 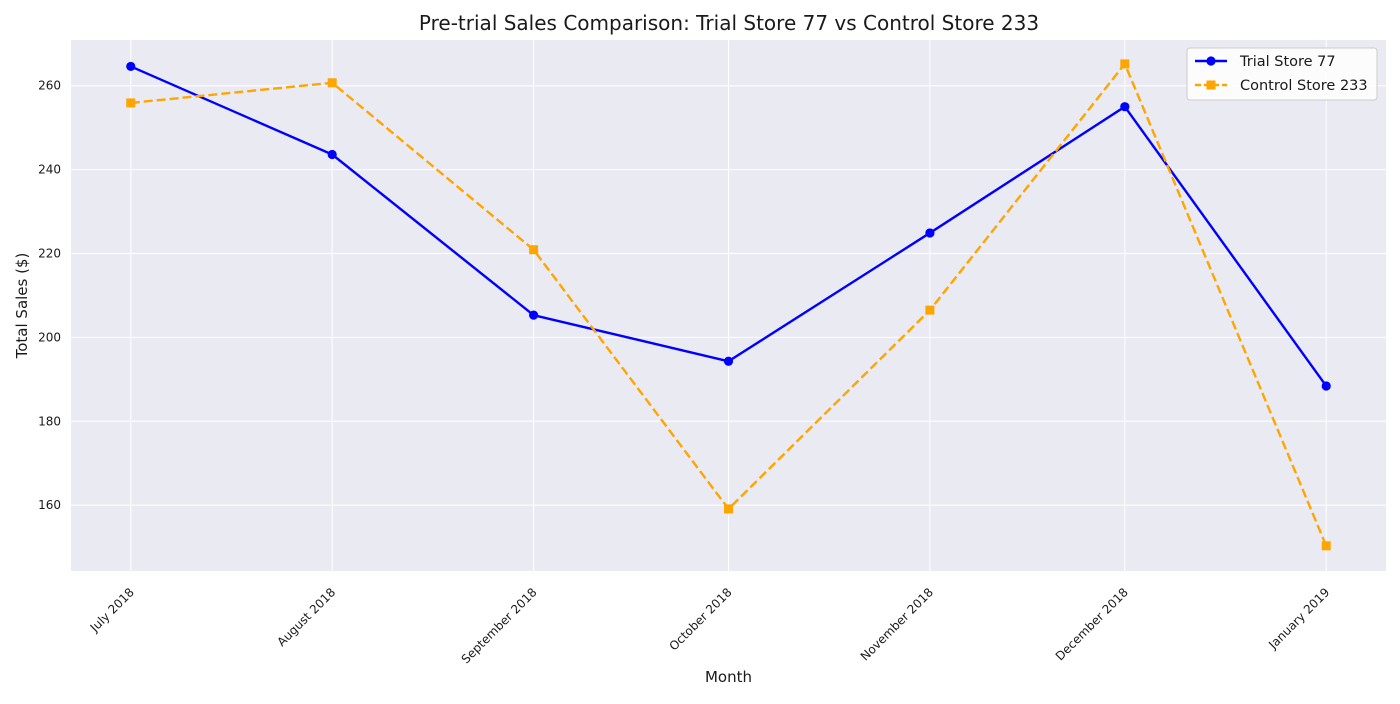 What do you see at coordinates (49, 170) in the screenshot?
I see `y-tick-label-4: 240` at bounding box center [49, 170].